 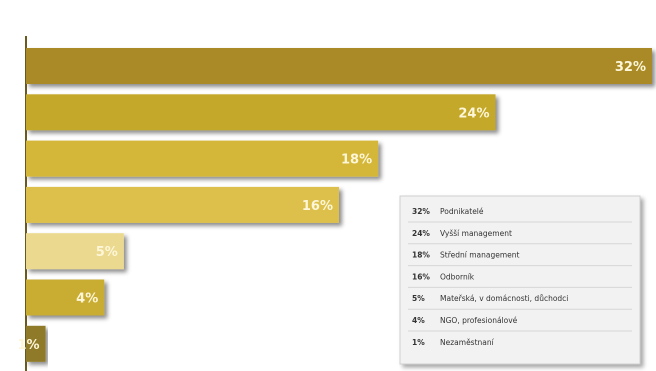 What do you see at coordinates (418, 342) in the screenshot?
I see `legend-item-value: 1%` at bounding box center [418, 342].